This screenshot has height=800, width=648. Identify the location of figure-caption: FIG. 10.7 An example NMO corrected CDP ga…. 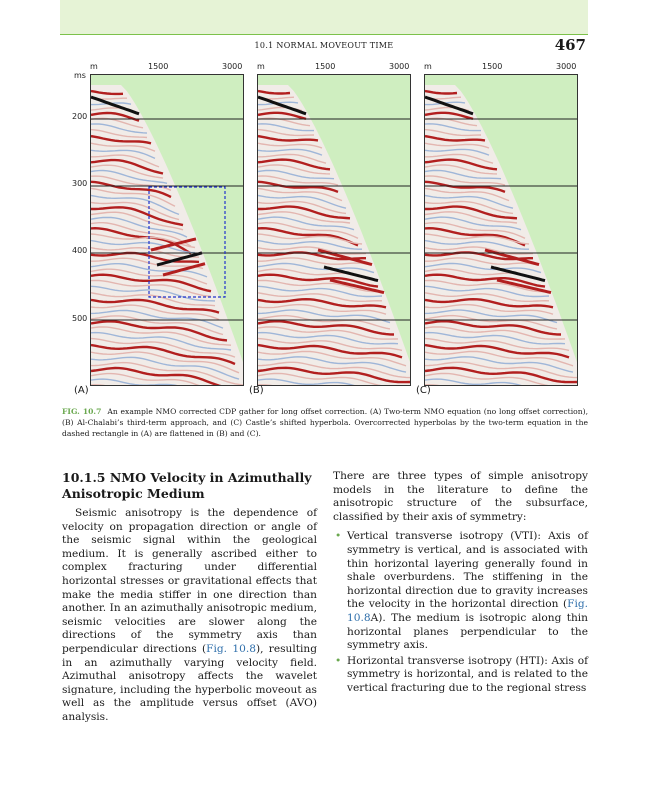
(325, 422).